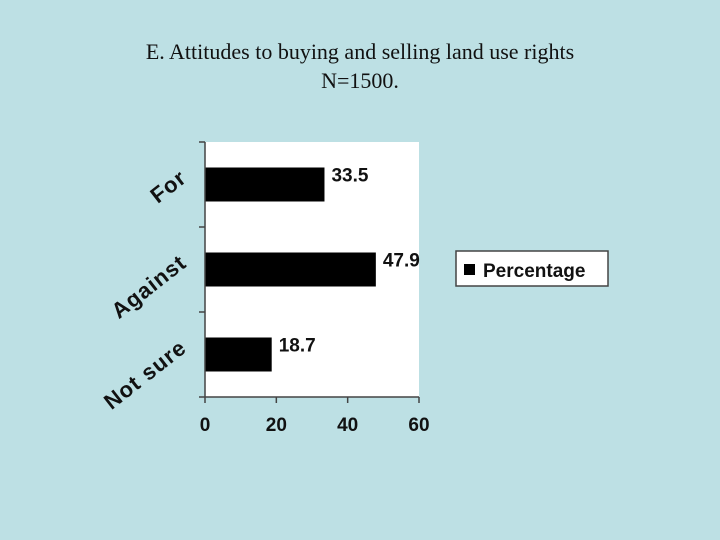 This screenshot has width=720, height=540. Describe the element at coordinates (149, 287) in the screenshot. I see `category-label: Against` at that location.